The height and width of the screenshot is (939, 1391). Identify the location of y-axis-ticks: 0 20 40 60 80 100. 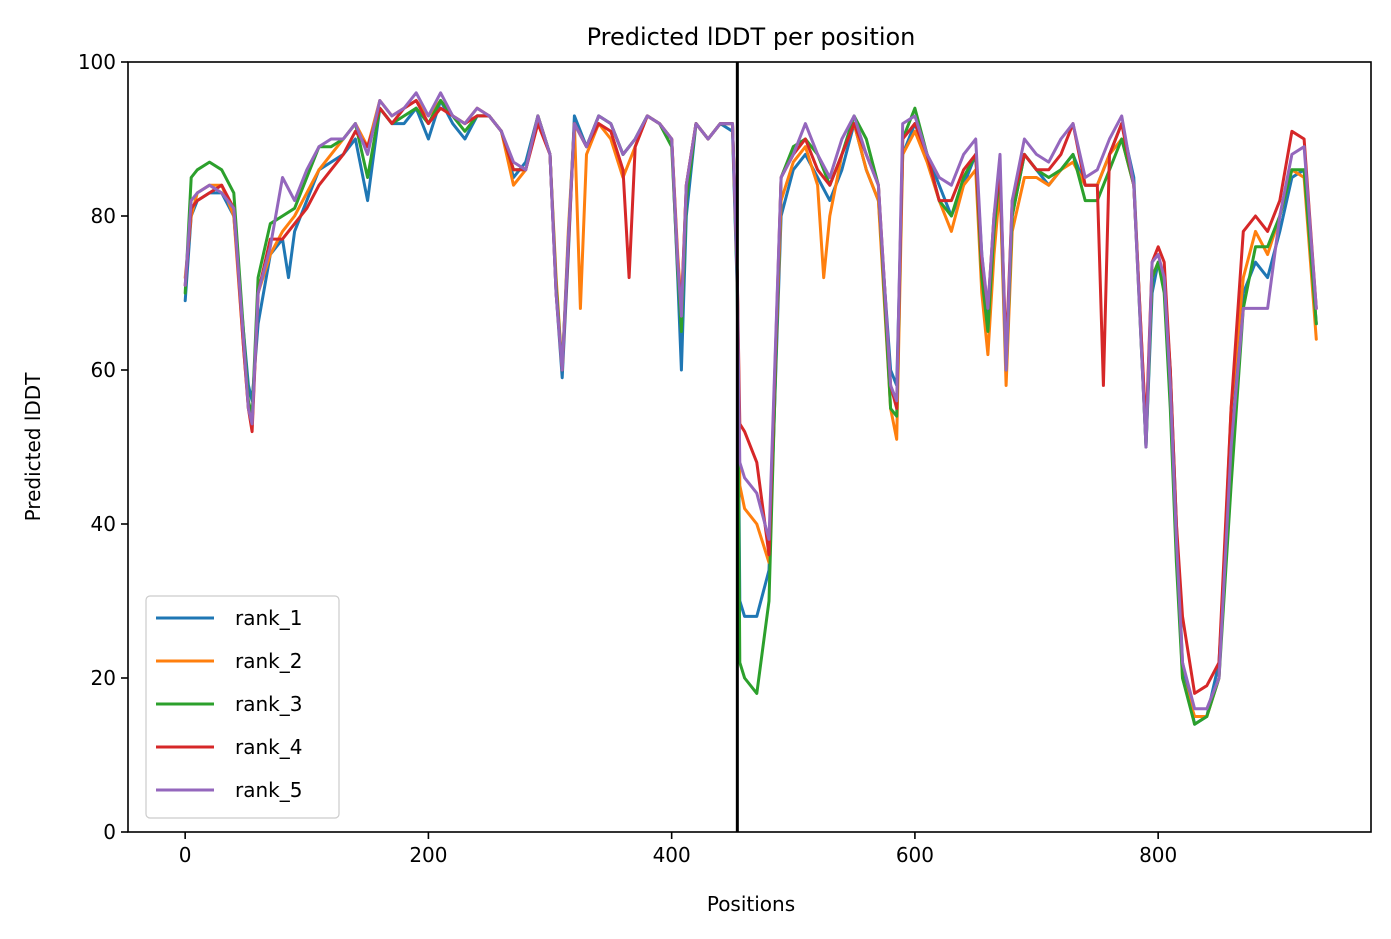
(103, 447).